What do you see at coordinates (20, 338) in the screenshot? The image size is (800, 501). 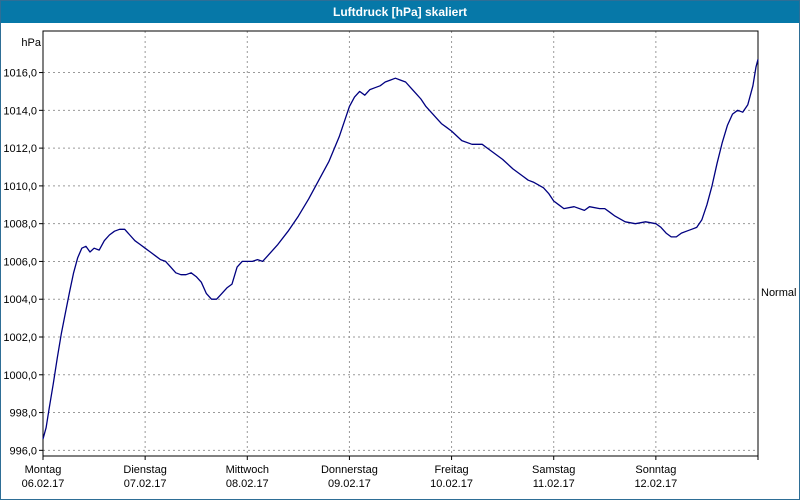 I see `y-tick-label: 1002,0` at bounding box center [20, 338].